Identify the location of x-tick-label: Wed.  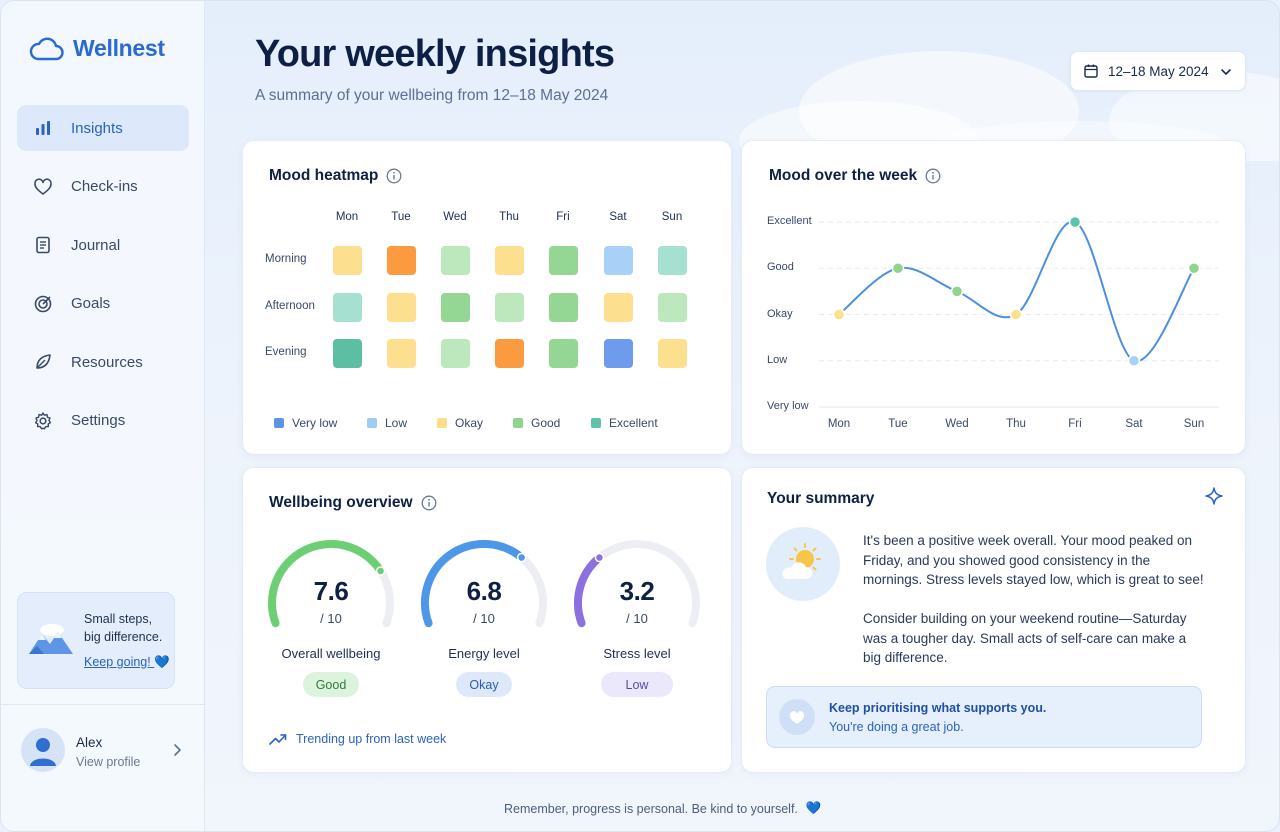
(957, 424).